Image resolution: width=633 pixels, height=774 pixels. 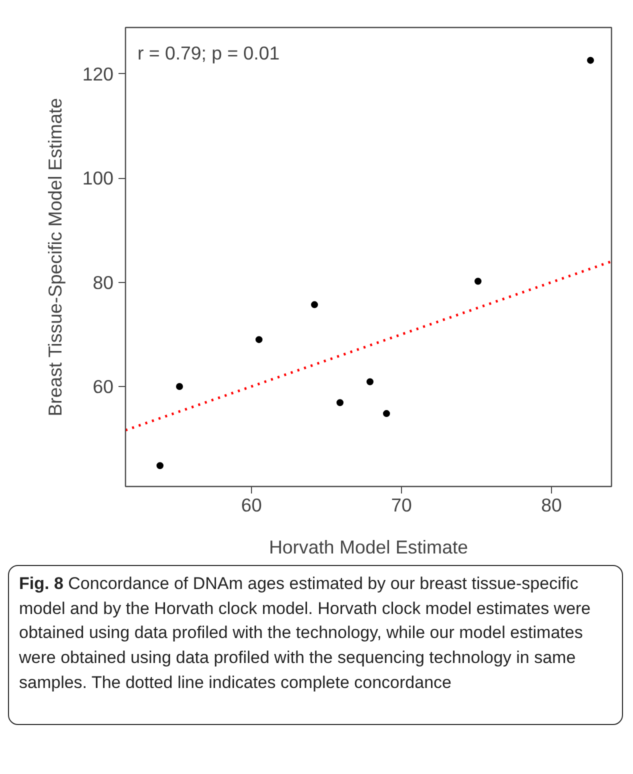 What do you see at coordinates (103, 386) in the screenshot?
I see `y-tick-label: 60` at bounding box center [103, 386].